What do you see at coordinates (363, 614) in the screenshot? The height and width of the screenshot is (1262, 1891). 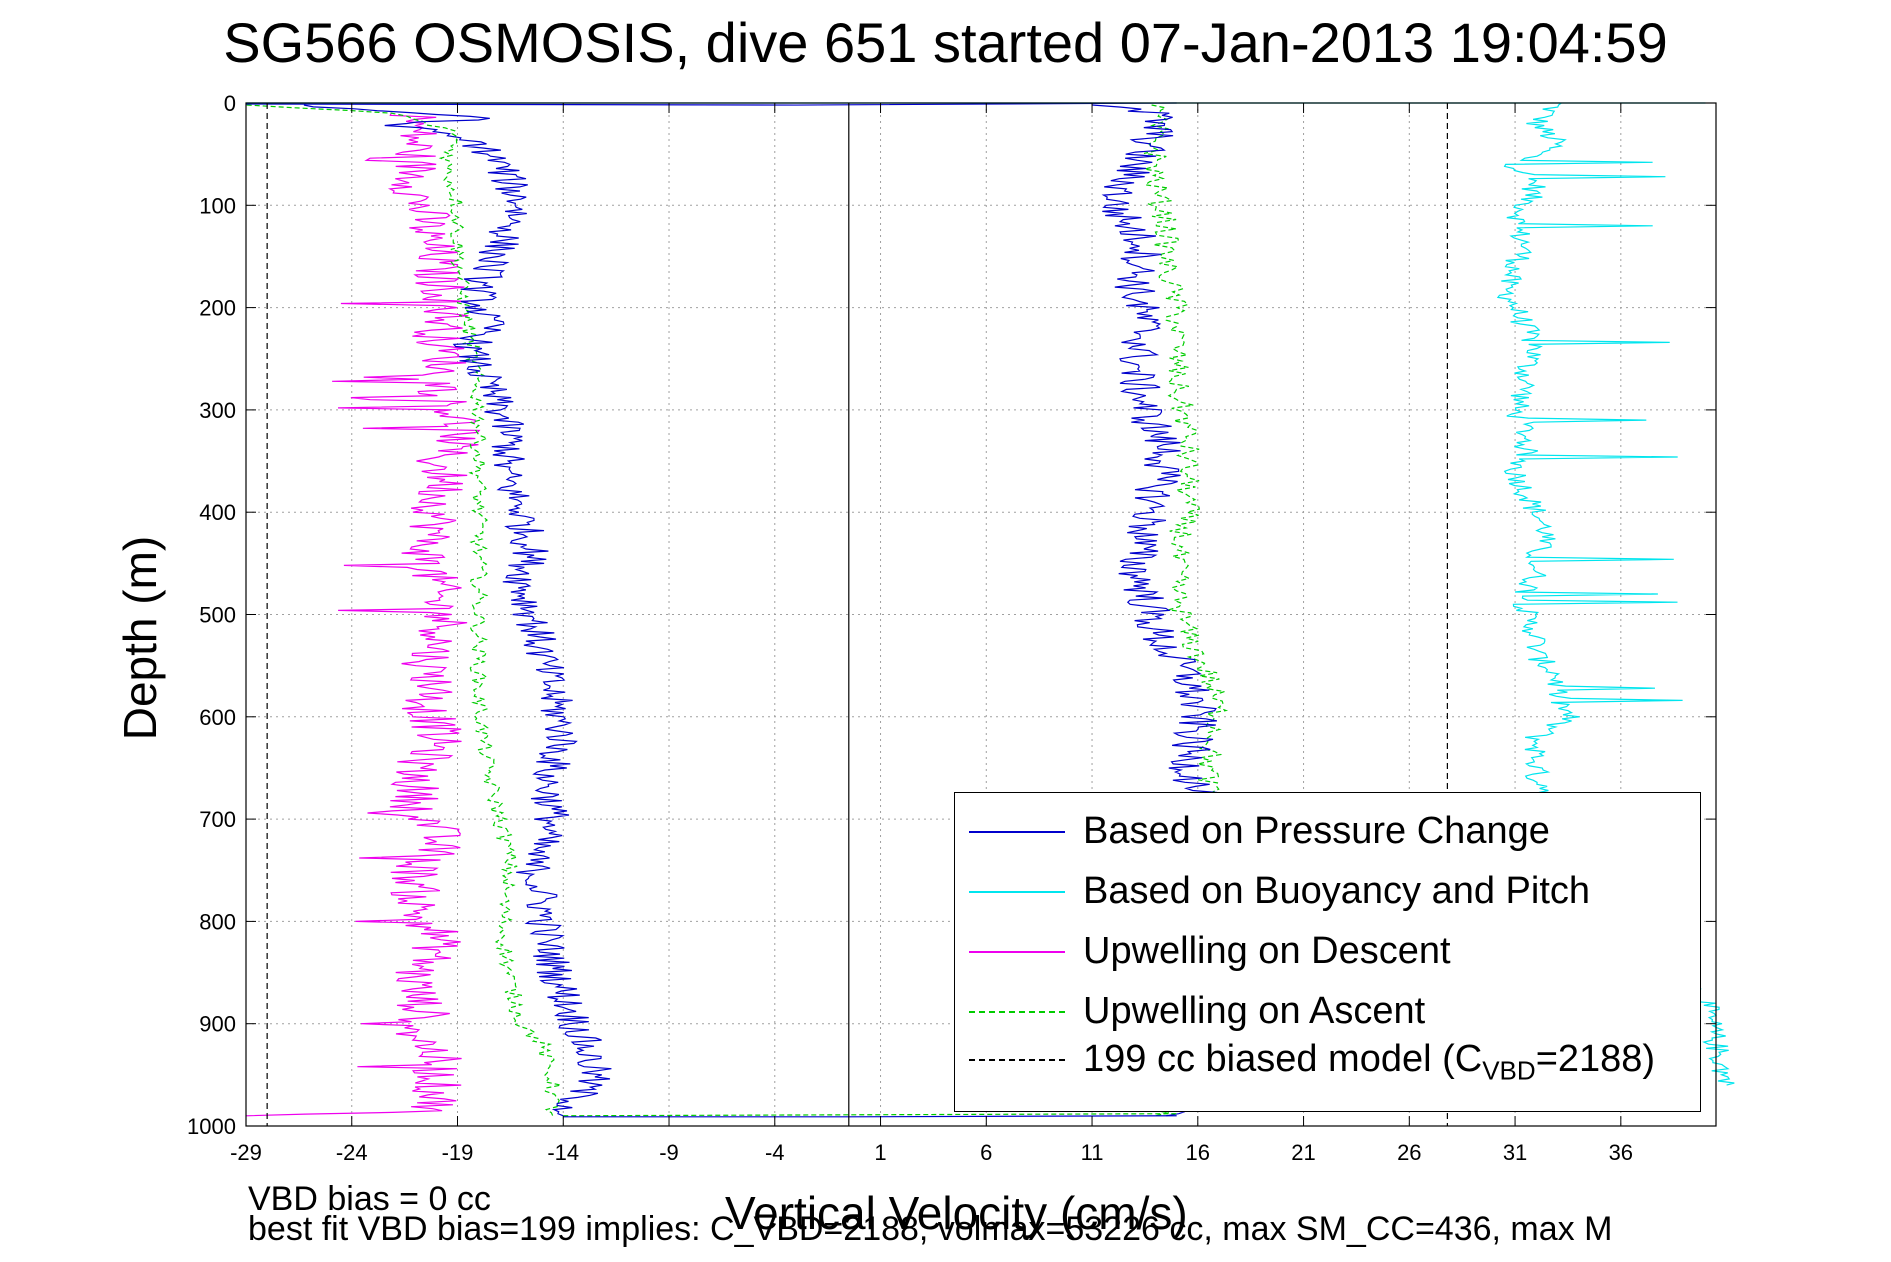 I see `series-upwelling-descent` at bounding box center [363, 614].